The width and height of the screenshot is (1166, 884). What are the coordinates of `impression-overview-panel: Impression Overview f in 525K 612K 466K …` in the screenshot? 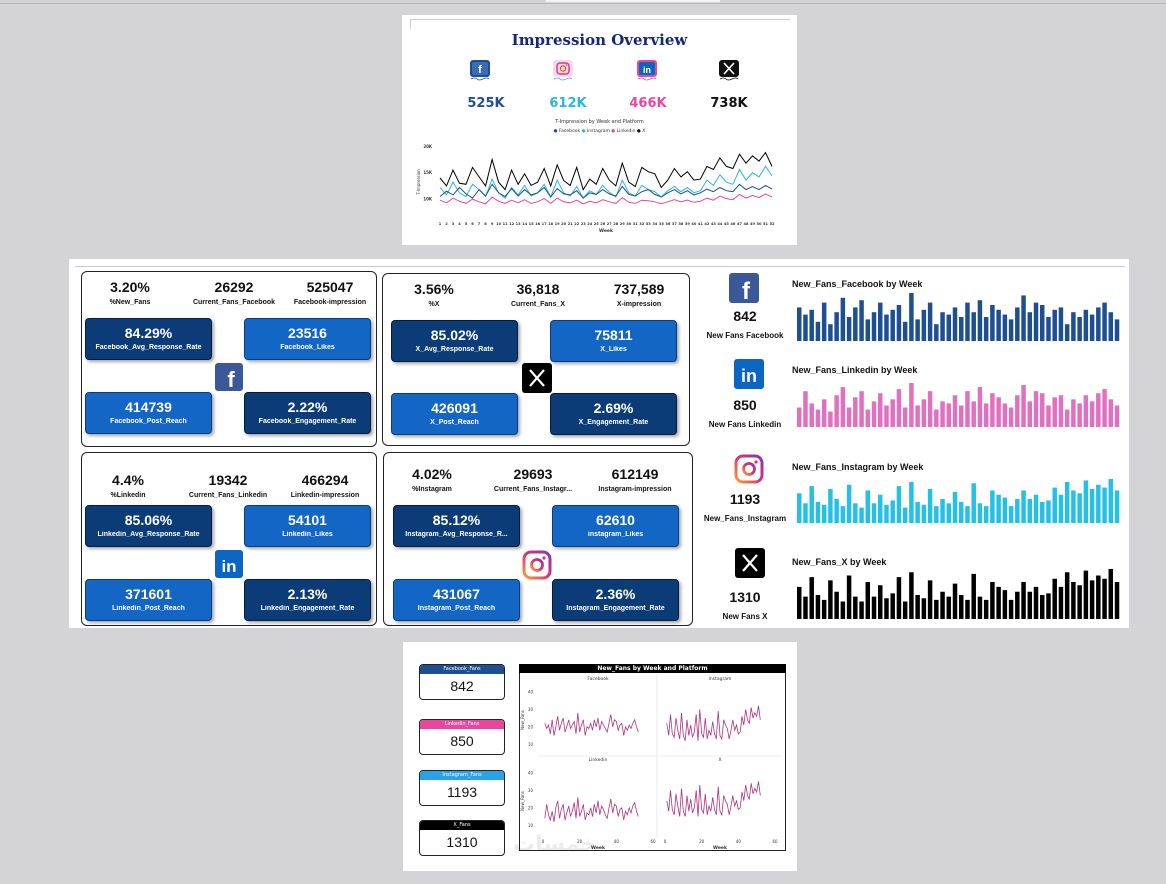 It's located at (599, 130).